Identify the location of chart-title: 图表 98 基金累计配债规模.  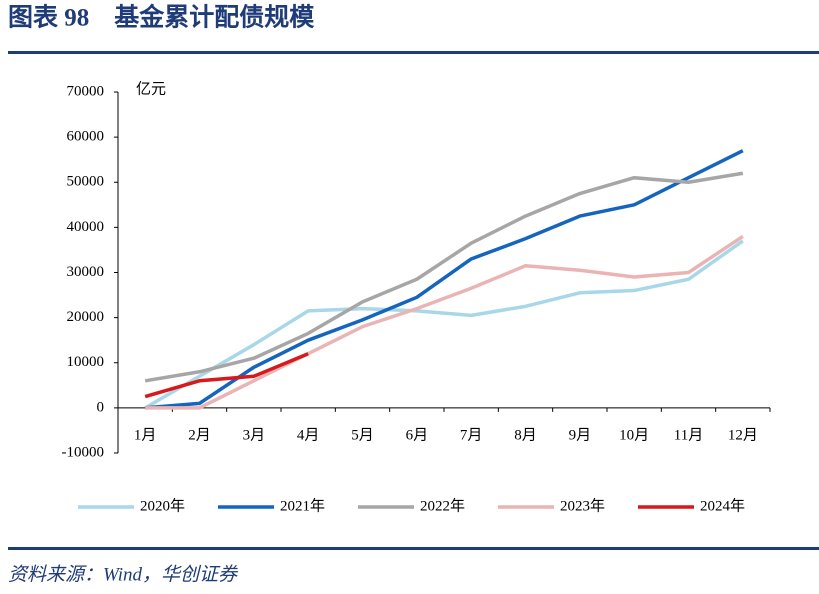
(161, 17).